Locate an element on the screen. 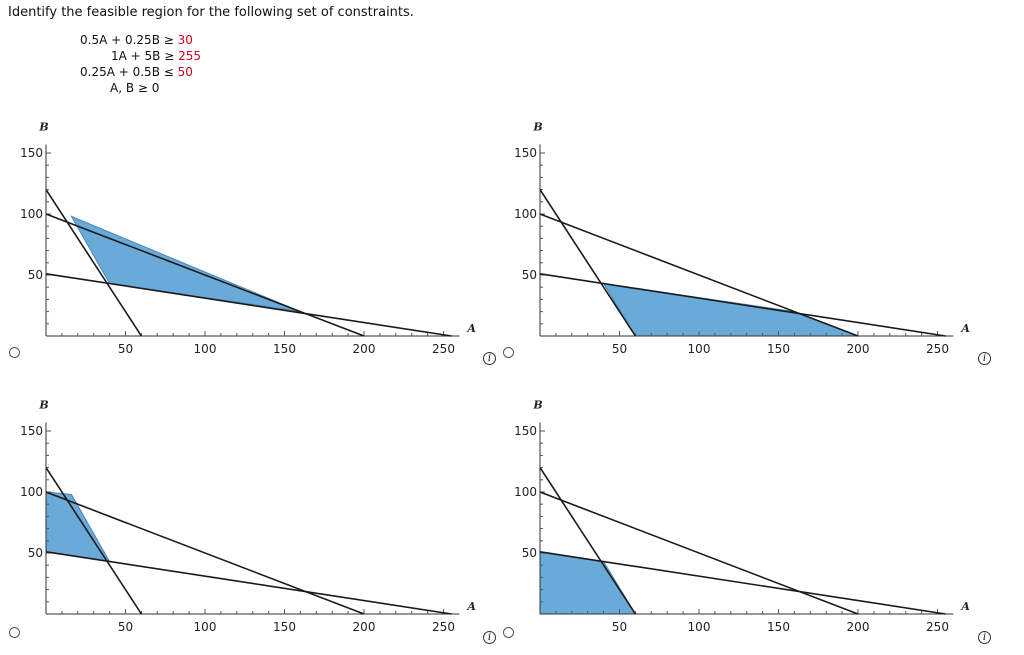  constraint-2-relation: ≥ is located at coordinates (169, 56).